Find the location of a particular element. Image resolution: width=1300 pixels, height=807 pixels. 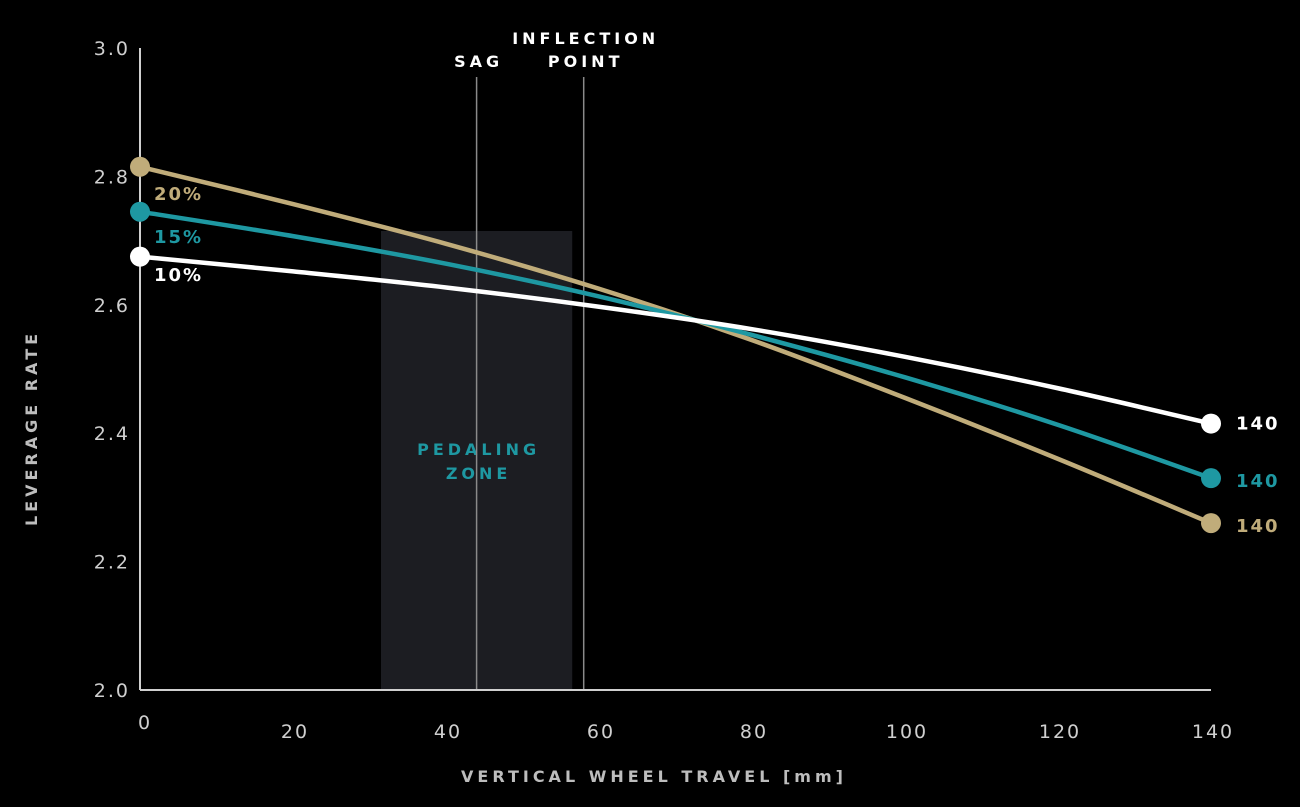

y-tick-label: 2.0 is located at coordinates (112, 691).